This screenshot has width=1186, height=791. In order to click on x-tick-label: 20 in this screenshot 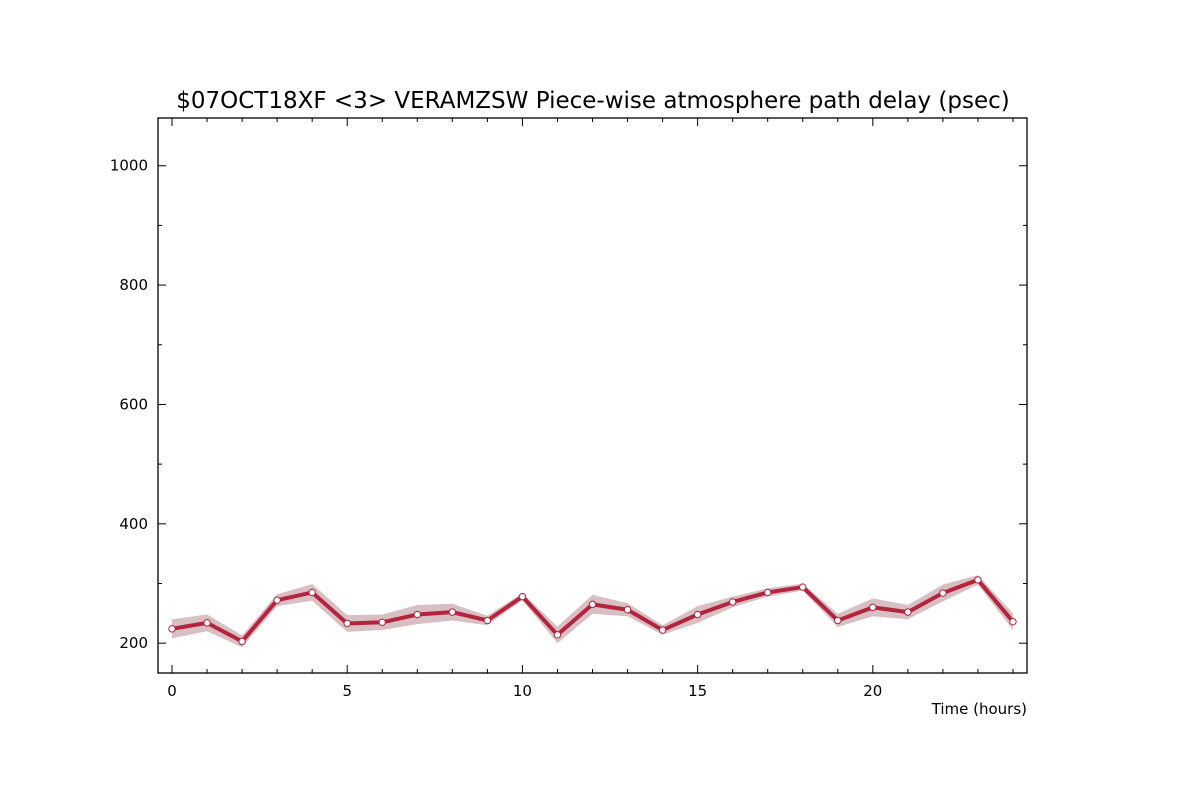, I will do `click(872, 691)`.